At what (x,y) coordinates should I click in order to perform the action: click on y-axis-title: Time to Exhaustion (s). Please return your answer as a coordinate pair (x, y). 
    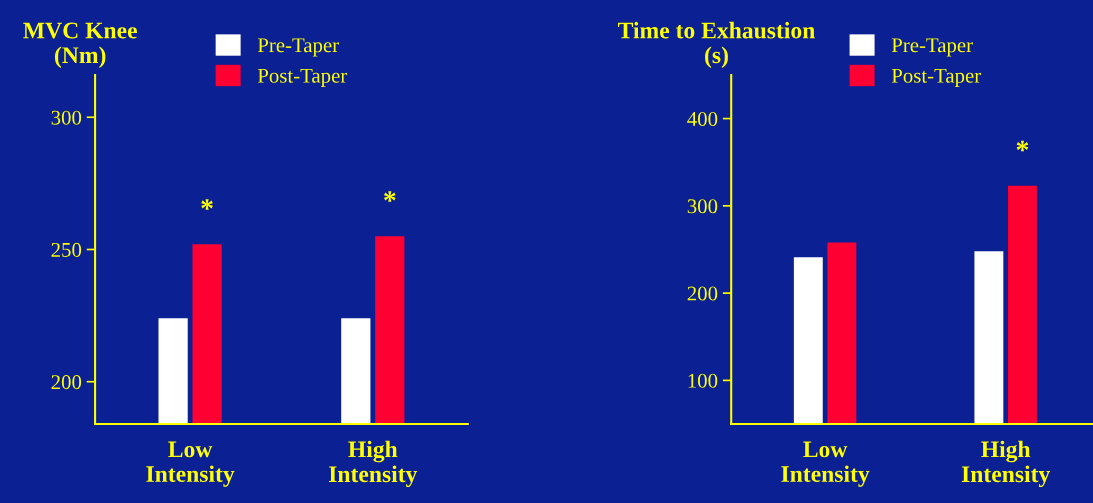
    Looking at the image, I should click on (716, 44).